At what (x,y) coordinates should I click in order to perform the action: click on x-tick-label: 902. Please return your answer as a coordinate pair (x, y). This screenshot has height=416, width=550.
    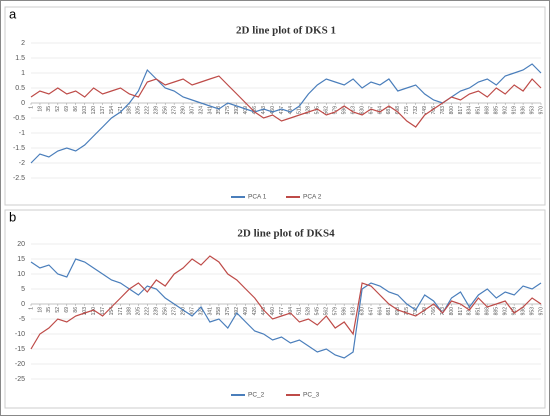
    Looking at the image, I should click on (506, 110).